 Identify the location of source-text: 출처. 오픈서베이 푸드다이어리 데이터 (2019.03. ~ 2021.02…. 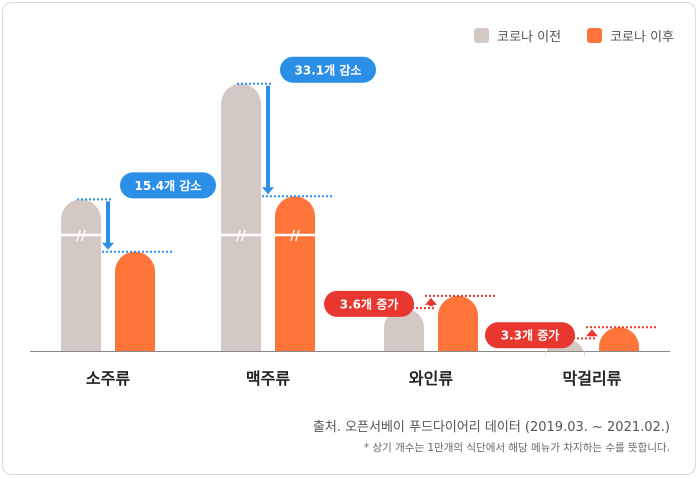
(491, 427).